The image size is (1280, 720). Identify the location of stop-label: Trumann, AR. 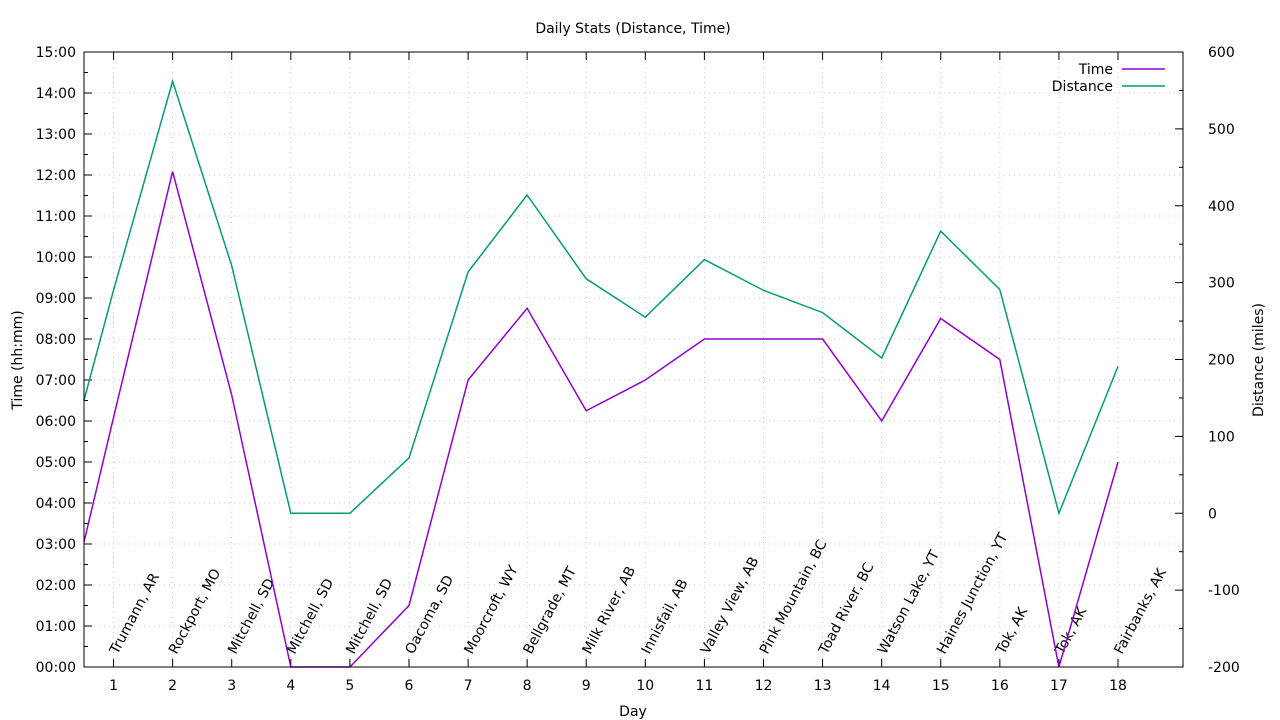
(134, 613).